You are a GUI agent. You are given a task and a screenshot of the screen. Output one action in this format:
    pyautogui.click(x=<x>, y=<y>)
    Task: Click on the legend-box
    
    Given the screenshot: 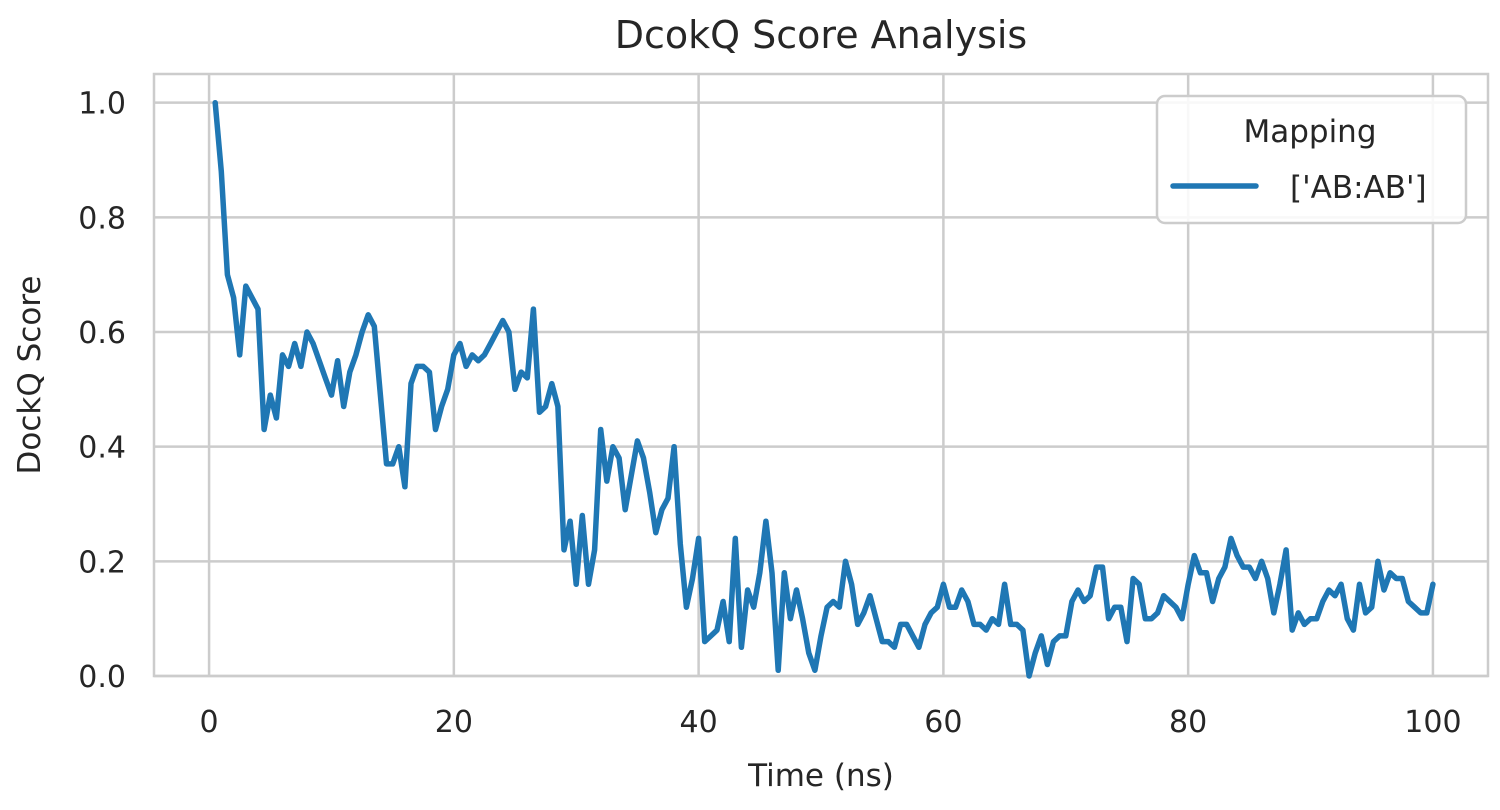 What is the action you would take?
    pyautogui.click(x=1311, y=159)
    